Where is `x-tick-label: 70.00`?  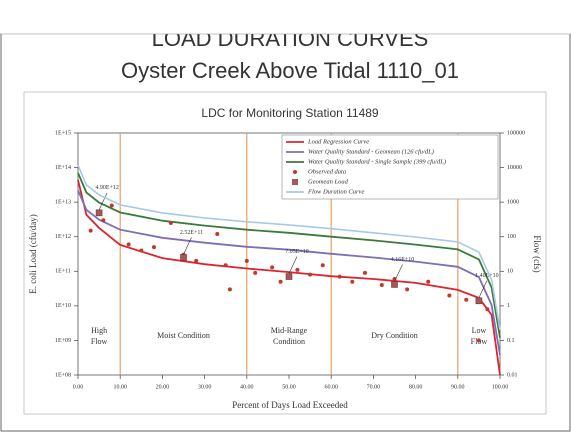
x-tick-label: 70.00 is located at coordinates (374, 387).